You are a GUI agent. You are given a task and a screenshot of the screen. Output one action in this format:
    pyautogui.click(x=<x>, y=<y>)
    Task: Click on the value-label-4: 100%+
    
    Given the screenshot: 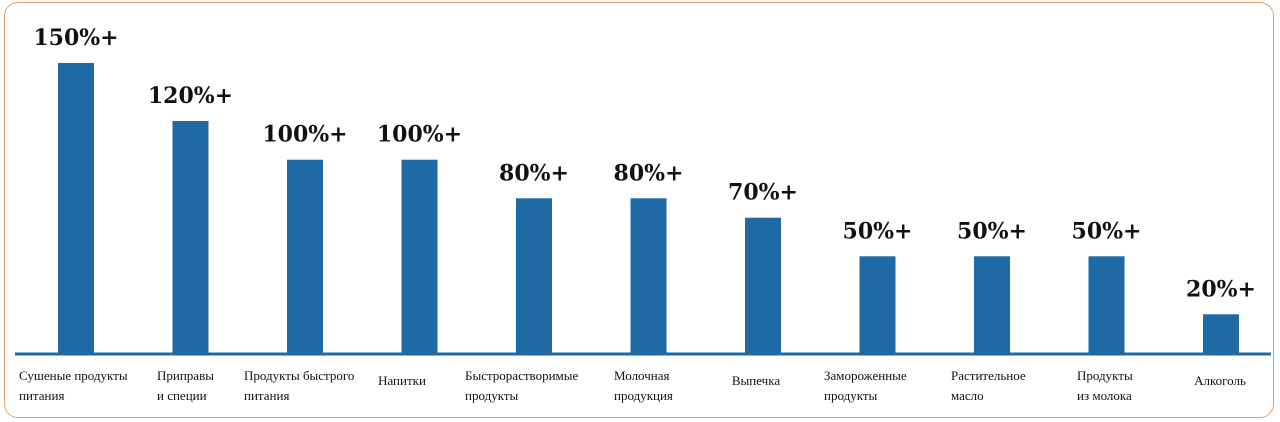 What is the action you would take?
    pyautogui.click(x=419, y=135)
    